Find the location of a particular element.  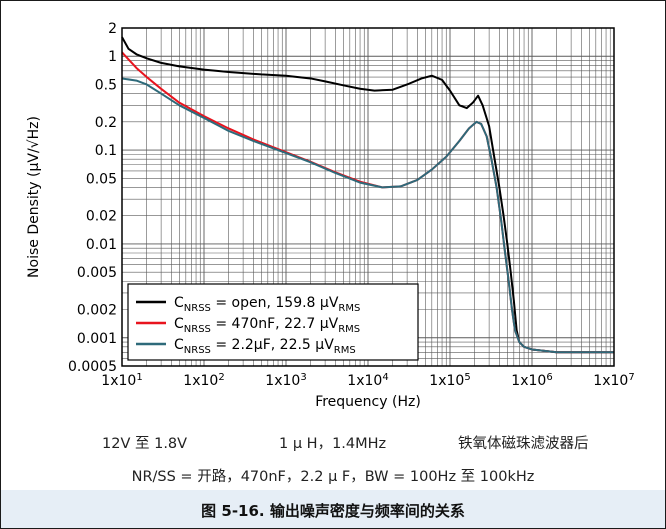

y-axis-label: Noise Density (µV/√Hz) is located at coordinates (34, 197).